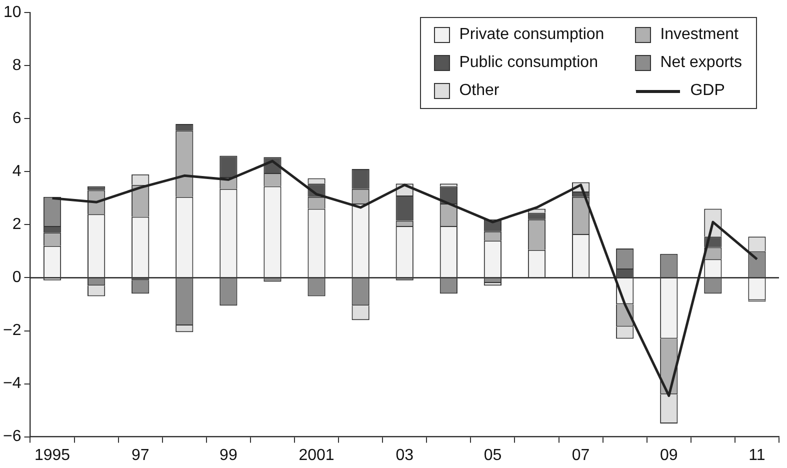  Describe the element at coordinates (531, 35) in the screenshot. I see `legend-label: Private consumption` at that location.